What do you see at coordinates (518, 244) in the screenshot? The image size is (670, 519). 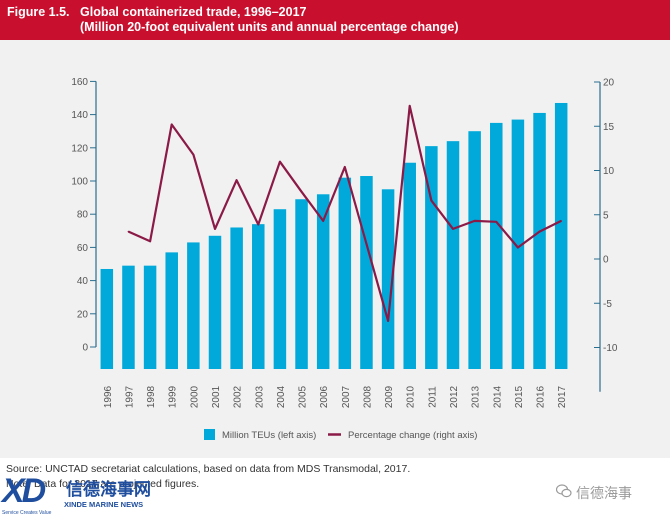 I see `bar-2015` at bounding box center [518, 244].